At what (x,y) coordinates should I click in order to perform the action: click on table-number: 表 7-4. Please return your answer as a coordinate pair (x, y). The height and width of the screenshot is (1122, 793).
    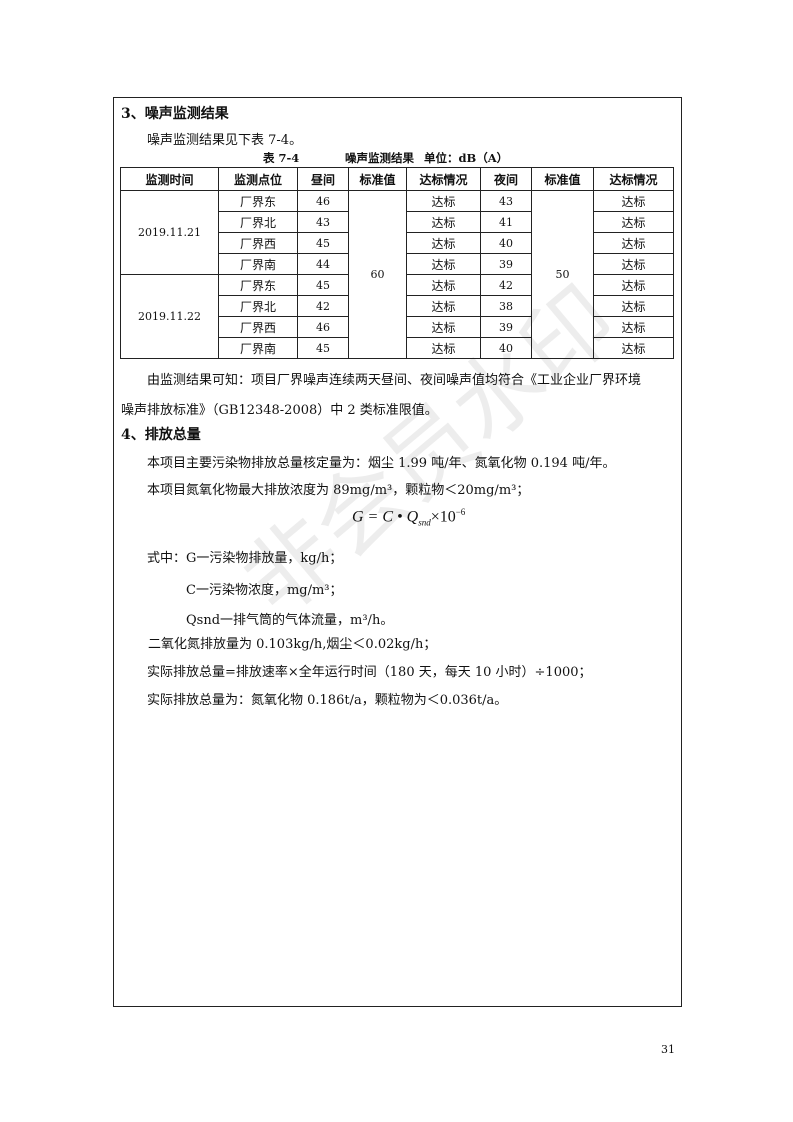
    Looking at the image, I should click on (281, 158).